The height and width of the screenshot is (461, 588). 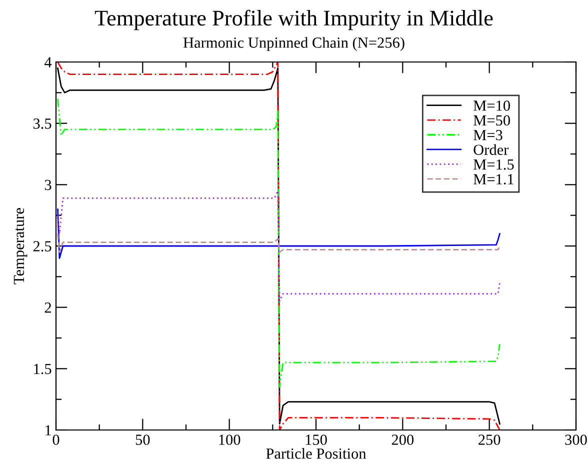 I want to click on legend-label: Order, so click(x=491, y=149).